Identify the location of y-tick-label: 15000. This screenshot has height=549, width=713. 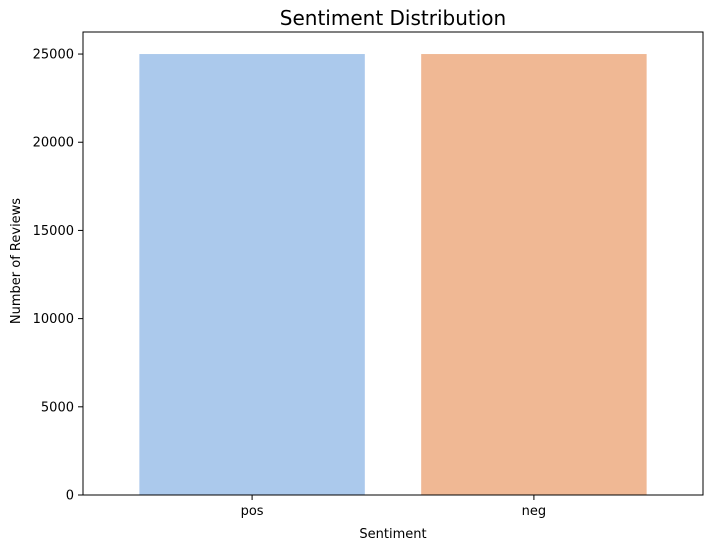
(53, 231).